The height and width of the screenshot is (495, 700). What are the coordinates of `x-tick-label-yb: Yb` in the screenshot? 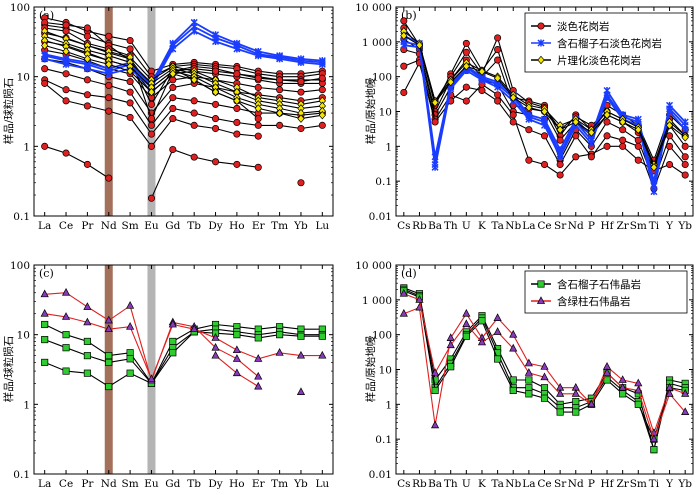 It's located at (684, 484).